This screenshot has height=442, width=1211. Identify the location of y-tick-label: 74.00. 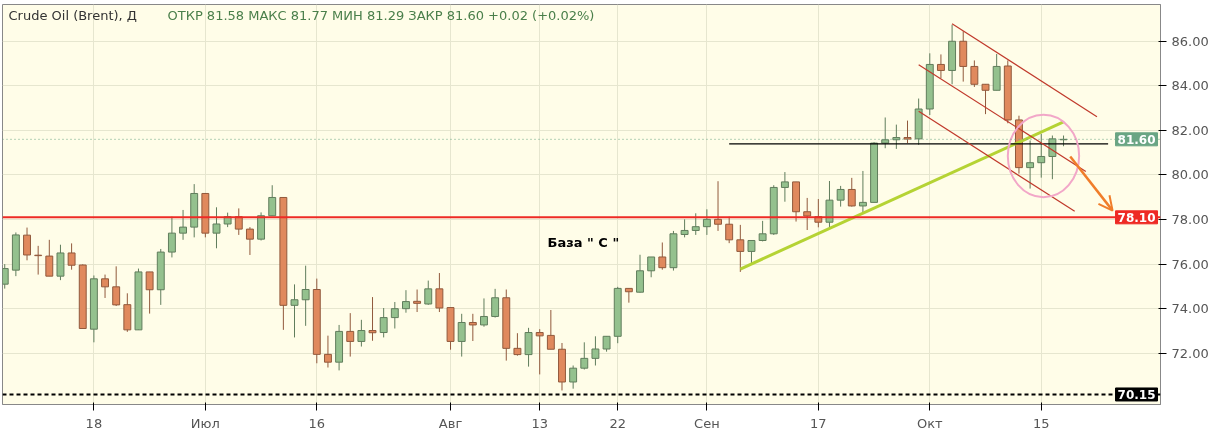
(1190, 309).